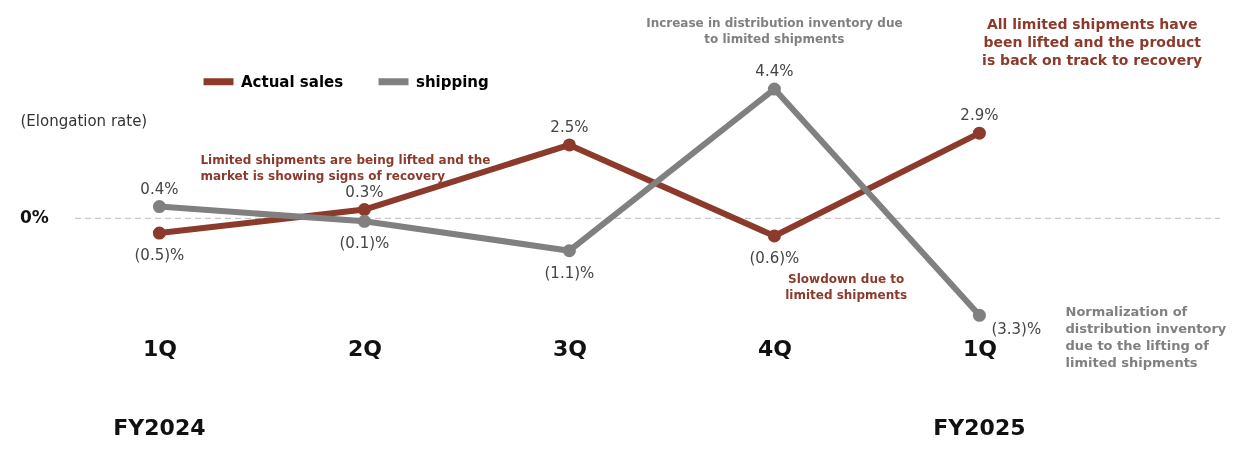  Describe the element at coordinates (846, 287) in the screenshot. I see `annotation: Slowdown due to limited shipments` at that location.